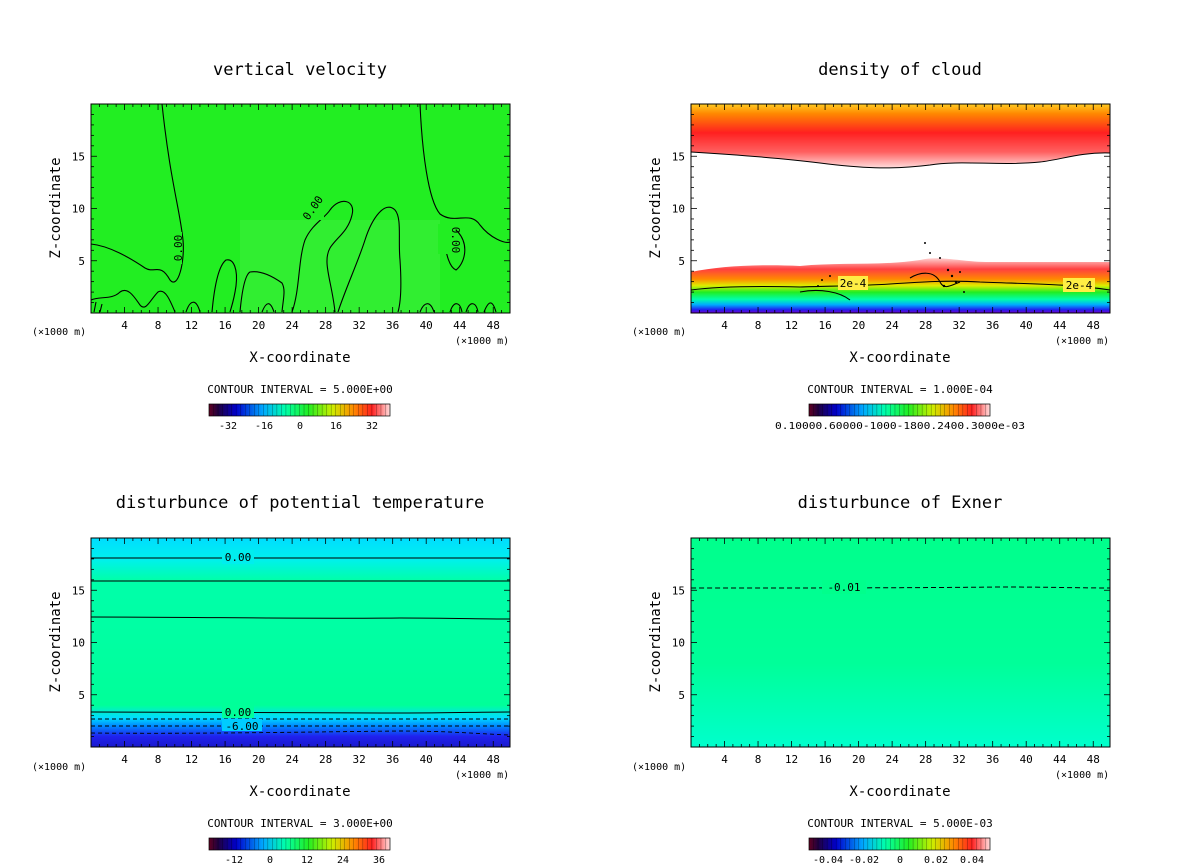  What do you see at coordinates (455, 240) in the screenshot?
I see `panel1-contour-label-3: 0.00` at bounding box center [455, 240].